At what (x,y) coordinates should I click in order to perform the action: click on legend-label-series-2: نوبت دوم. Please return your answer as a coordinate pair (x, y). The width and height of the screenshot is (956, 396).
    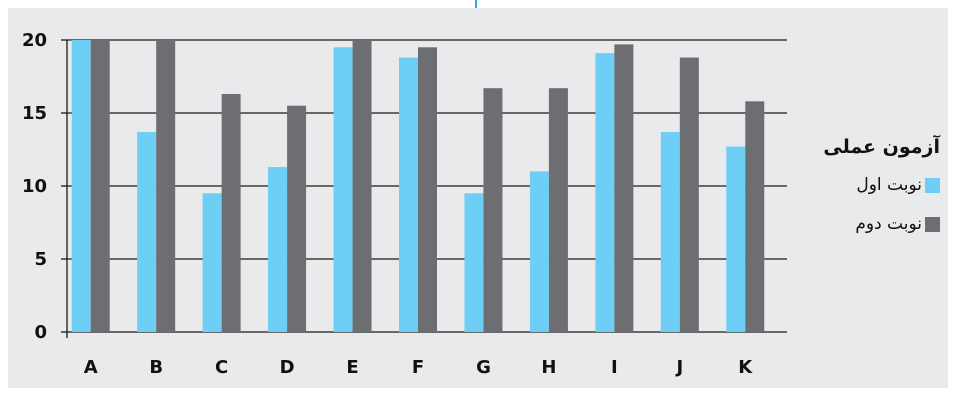
    Looking at the image, I should click on (888, 224).